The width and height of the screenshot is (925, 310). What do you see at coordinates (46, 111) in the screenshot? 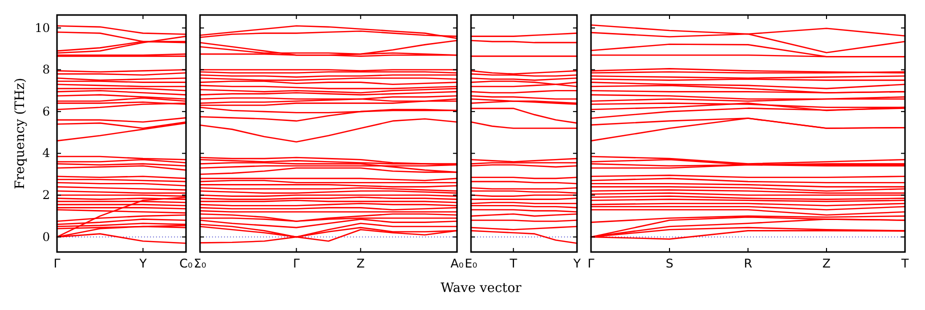
I see `y-tick-label: 6` at bounding box center [46, 111].